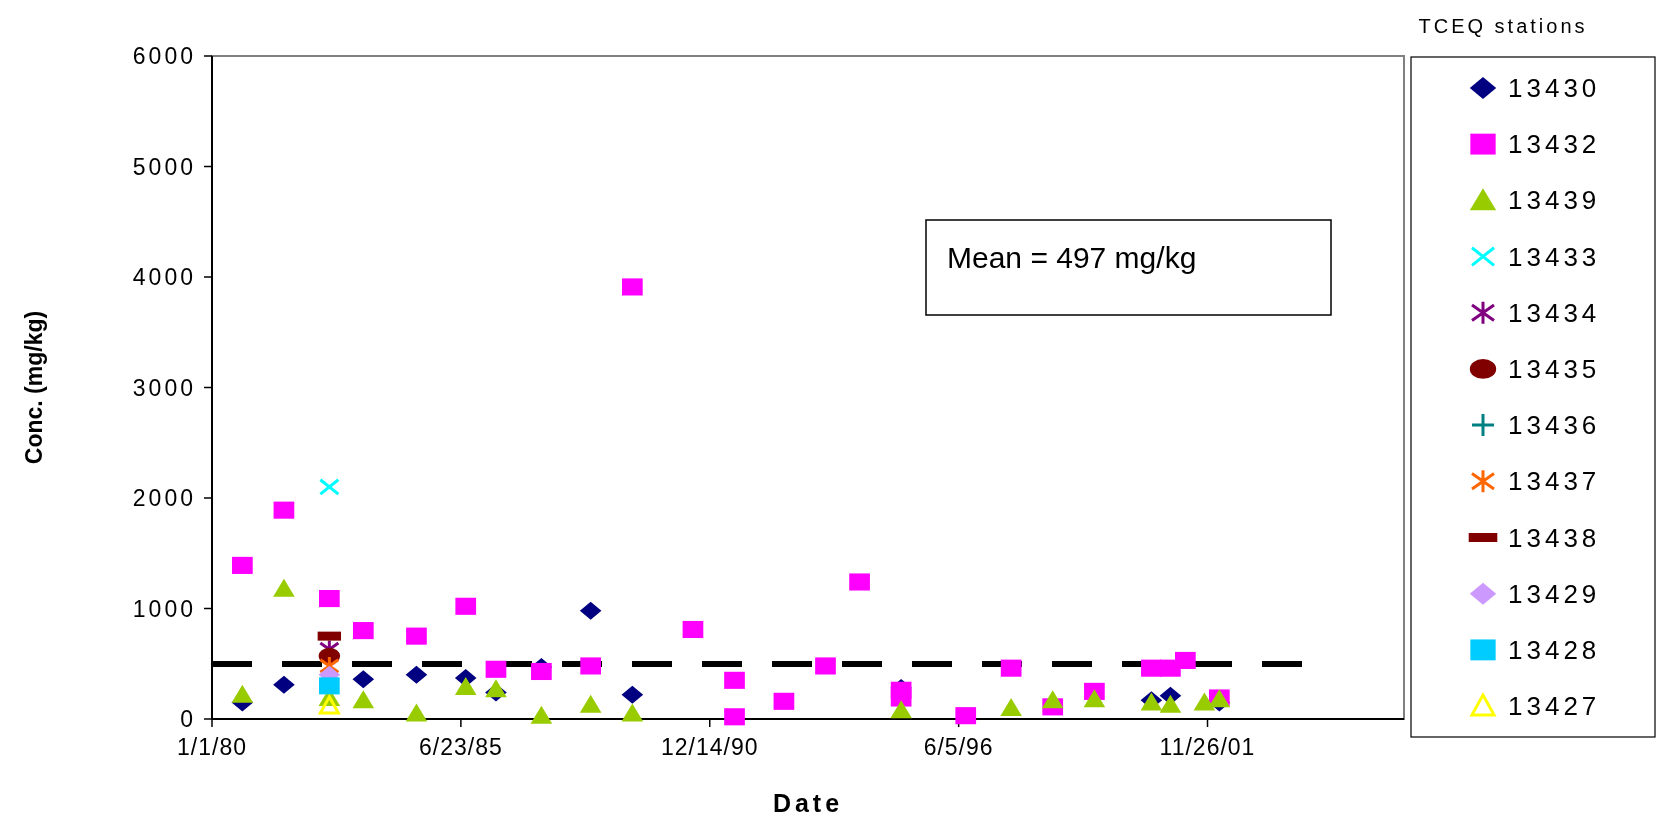 The width and height of the screenshot is (1659, 830). Describe the element at coordinates (958, 747) in the screenshot. I see `x-tick-label: 6/5/96` at that location.